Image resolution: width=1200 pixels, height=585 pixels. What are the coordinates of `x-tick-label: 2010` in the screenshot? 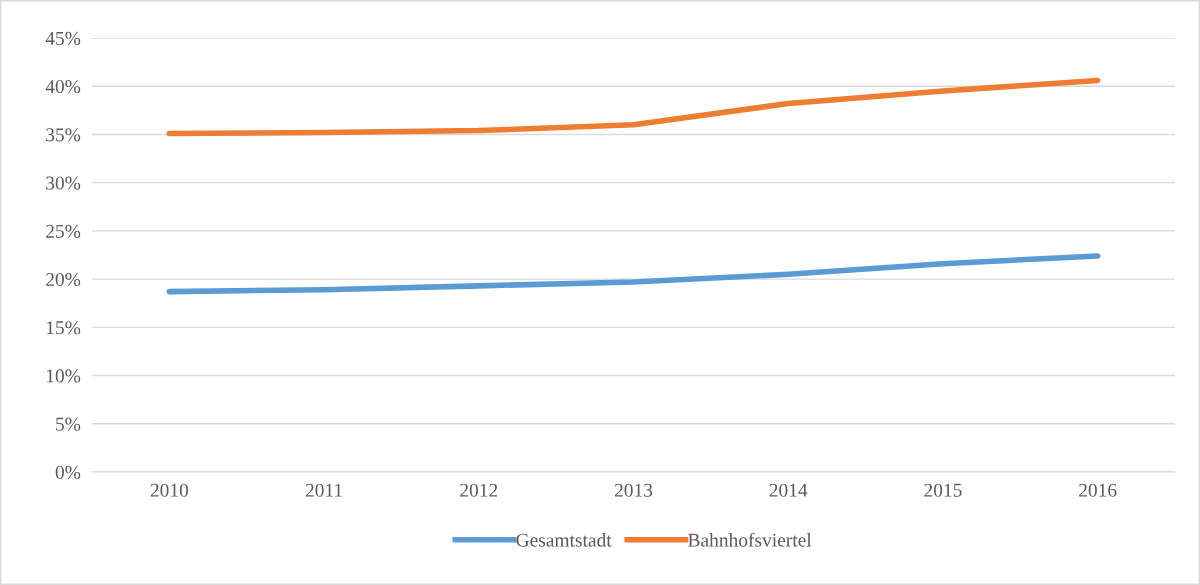 It's located at (169, 490).